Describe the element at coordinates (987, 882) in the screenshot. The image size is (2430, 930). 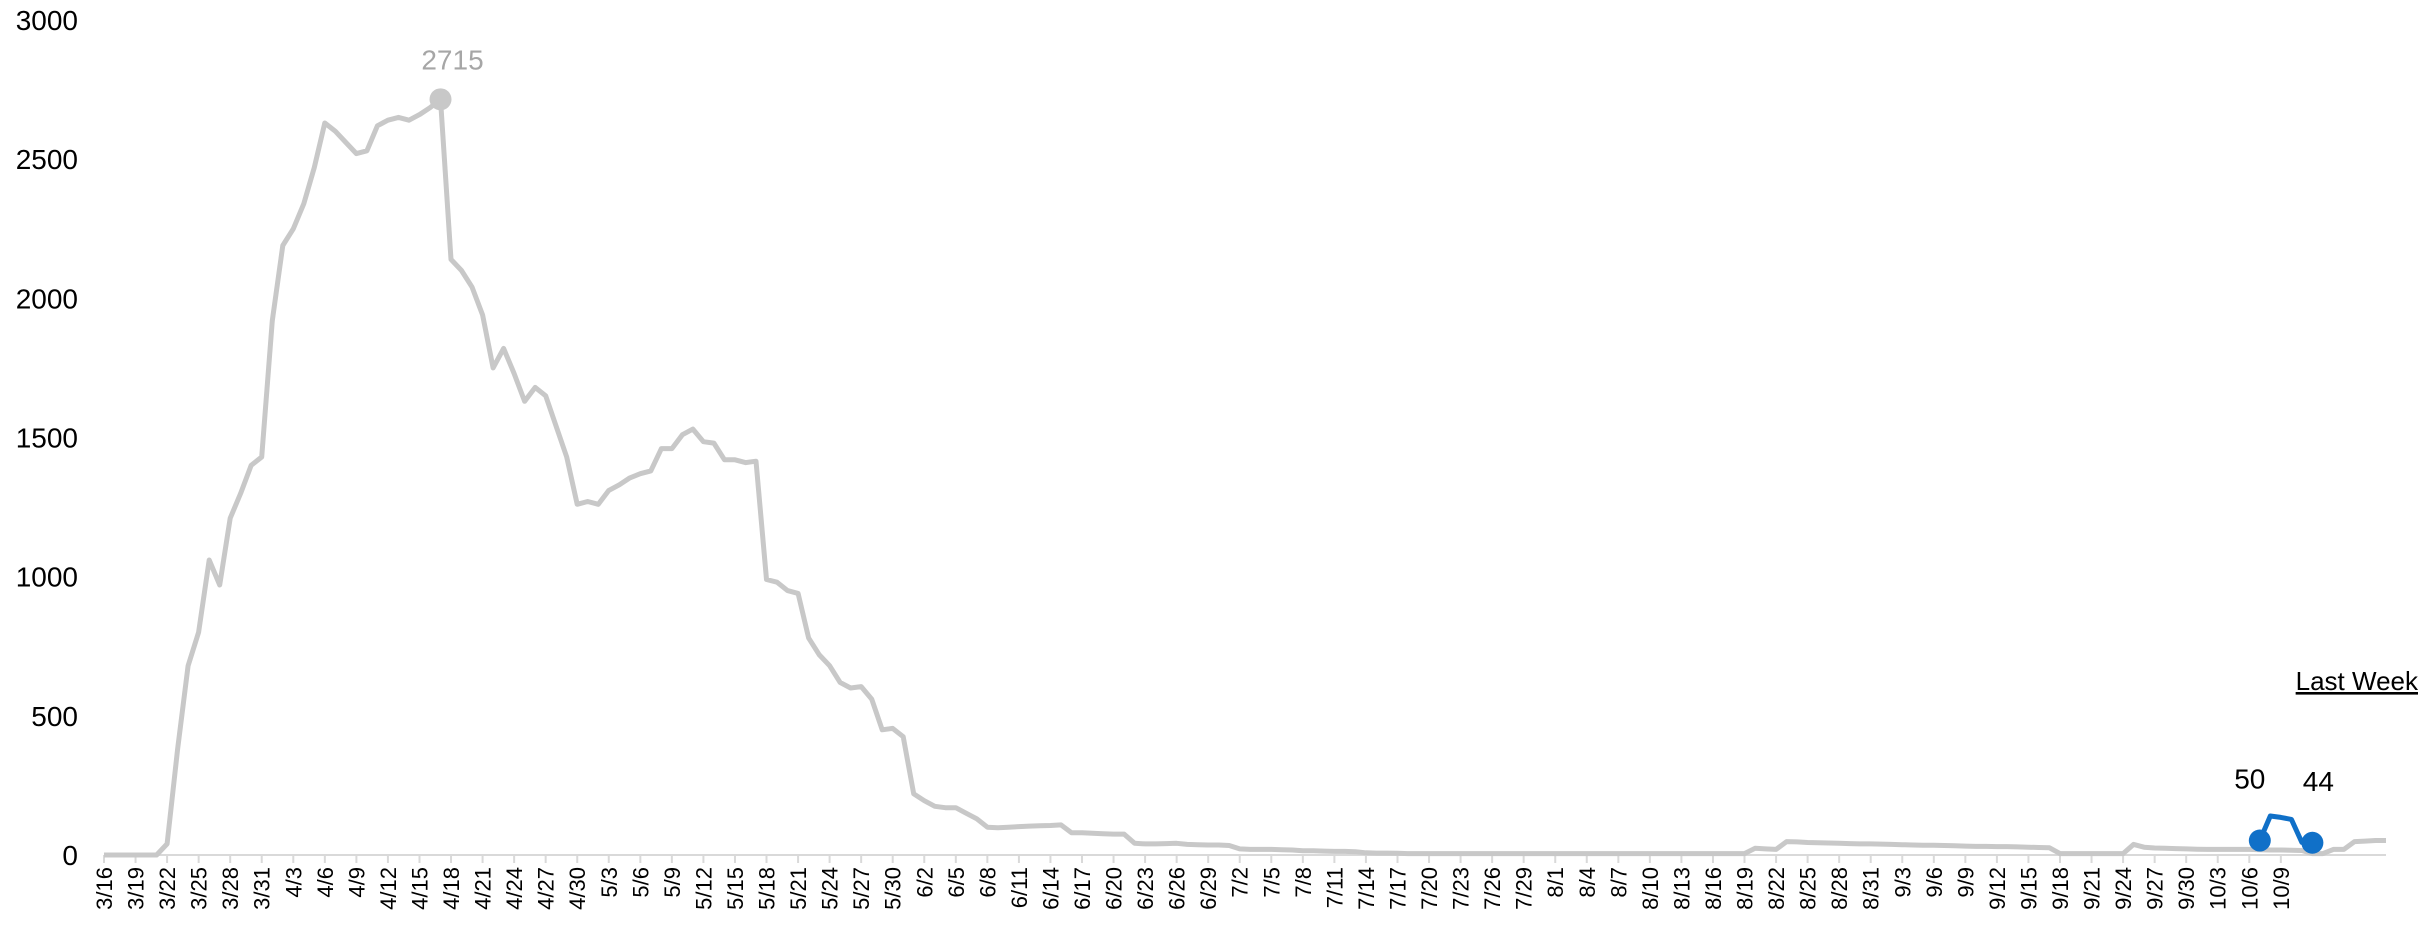
I see `x-tick-label: 6/8` at that location.